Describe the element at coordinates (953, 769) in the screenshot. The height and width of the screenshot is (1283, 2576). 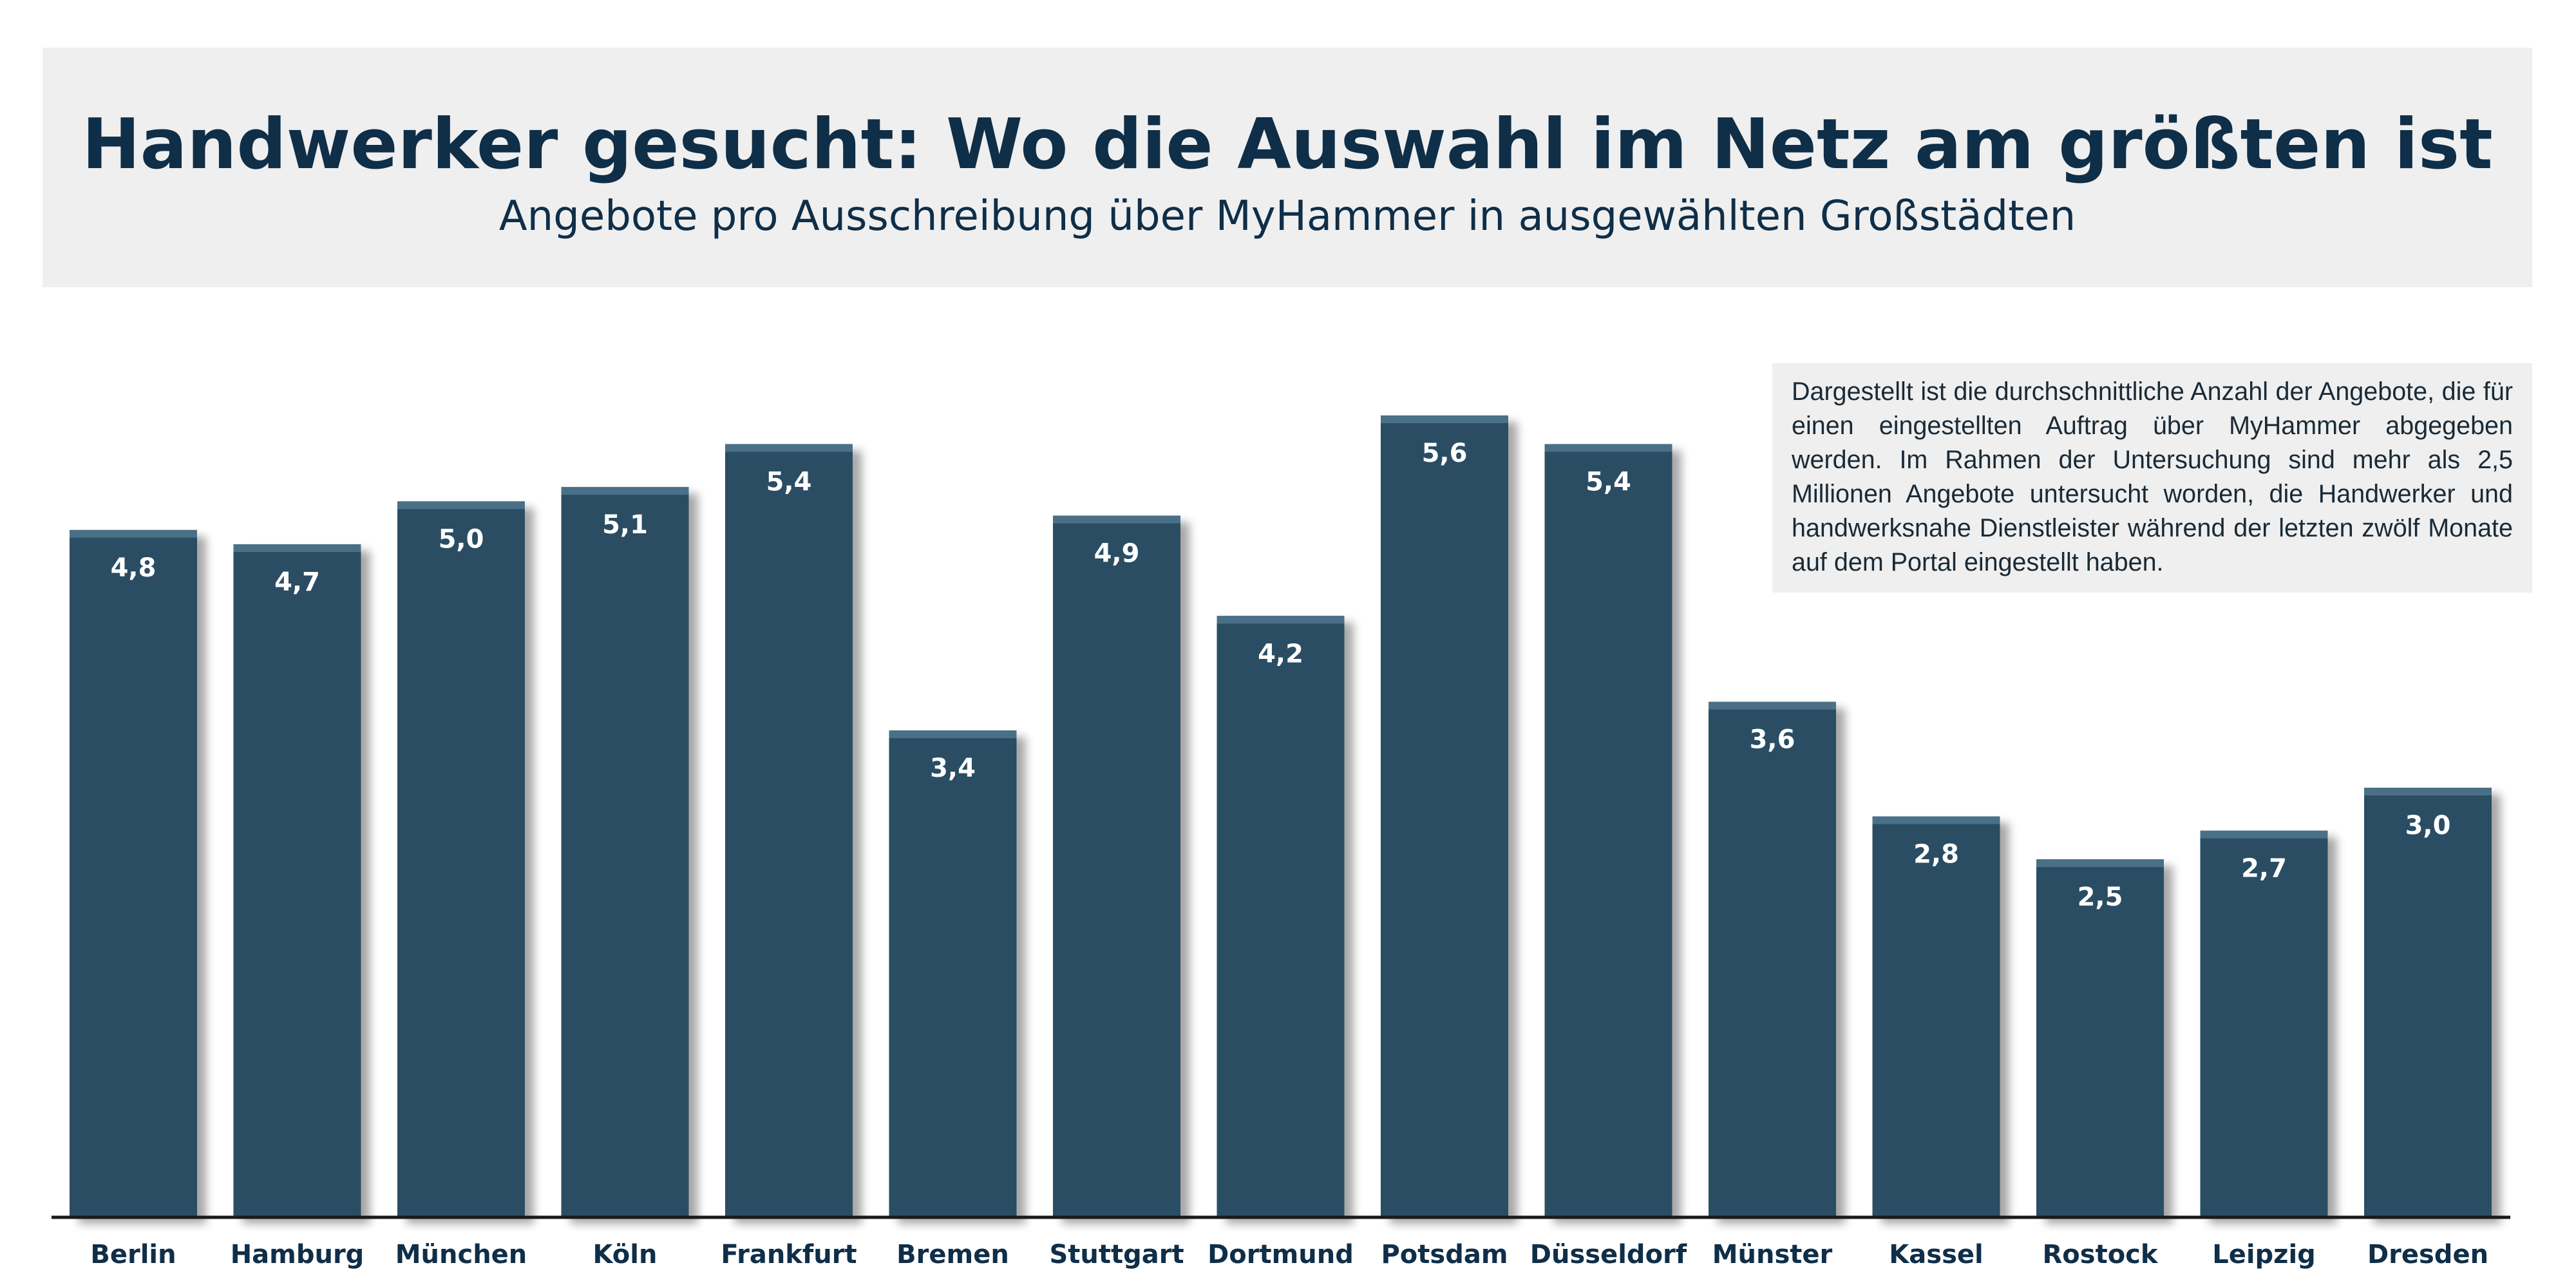
I see `value-label-6: 3,4` at that location.